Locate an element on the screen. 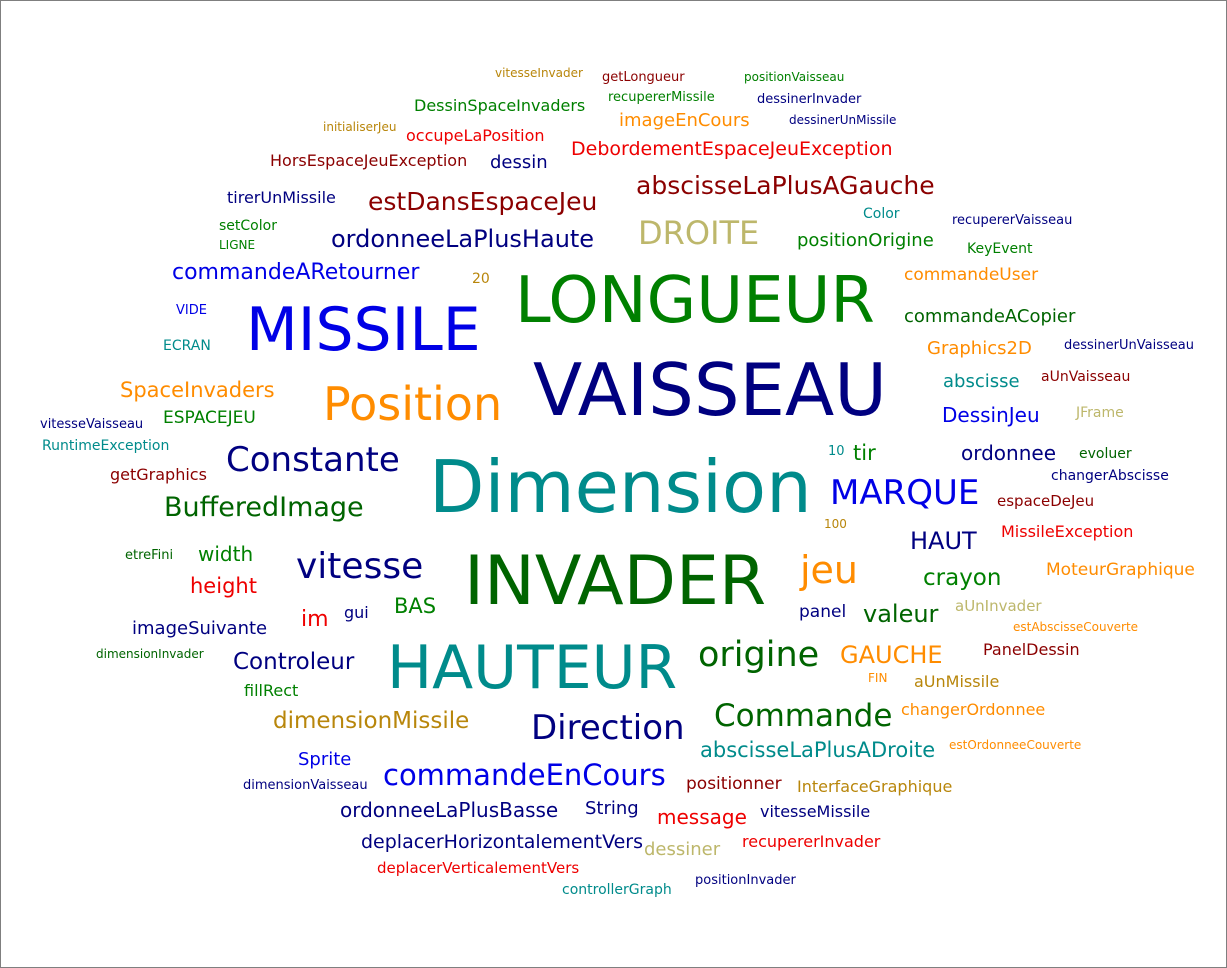 This screenshot has width=1227, height=968. cloud-word-dimension: Dimension is located at coordinates (620, 487).